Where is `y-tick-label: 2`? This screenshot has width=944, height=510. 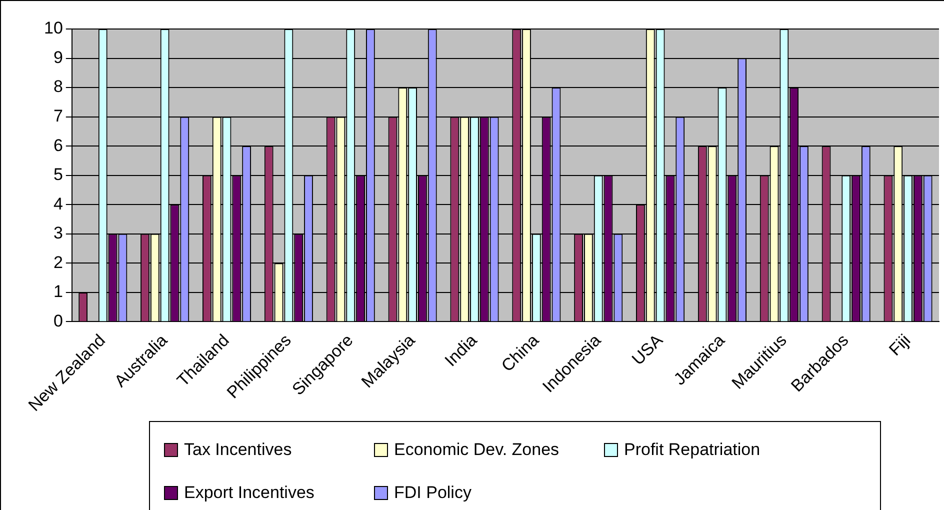
y-tick-label: 2 is located at coordinates (58, 262).